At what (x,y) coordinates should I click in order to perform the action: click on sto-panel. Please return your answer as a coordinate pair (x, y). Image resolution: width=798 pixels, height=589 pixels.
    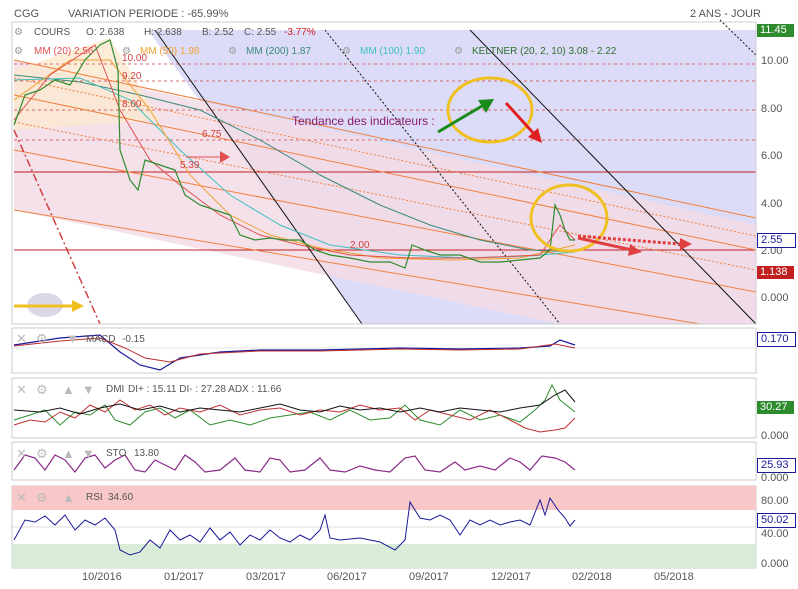
    Looking at the image, I should click on (384, 461).